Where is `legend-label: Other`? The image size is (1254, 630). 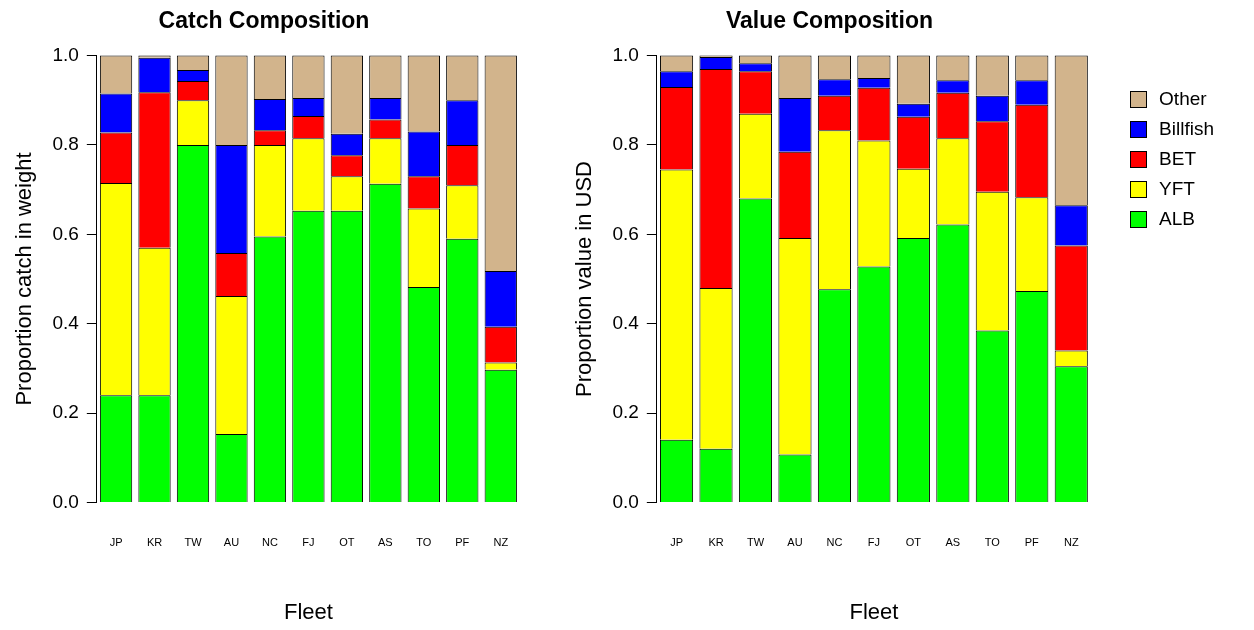
legend-label: Other is located at coordinates (1183, 99).